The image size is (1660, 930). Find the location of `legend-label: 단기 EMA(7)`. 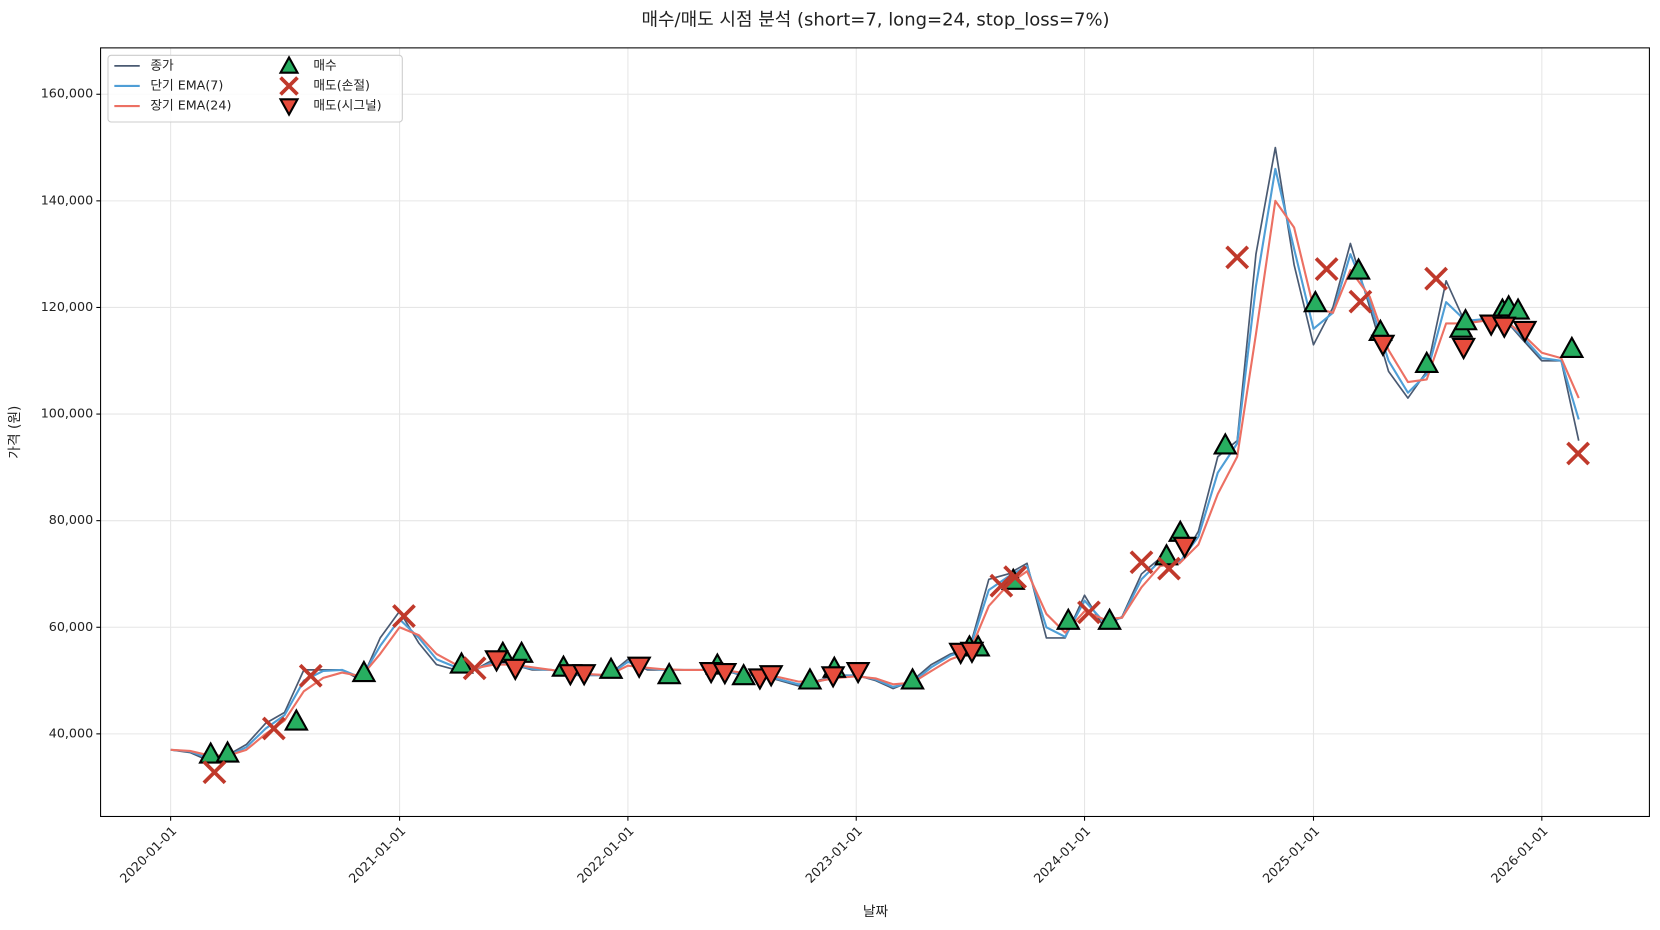

legend-label: 단기 EMA(7) is located at coordinates (186, 84).